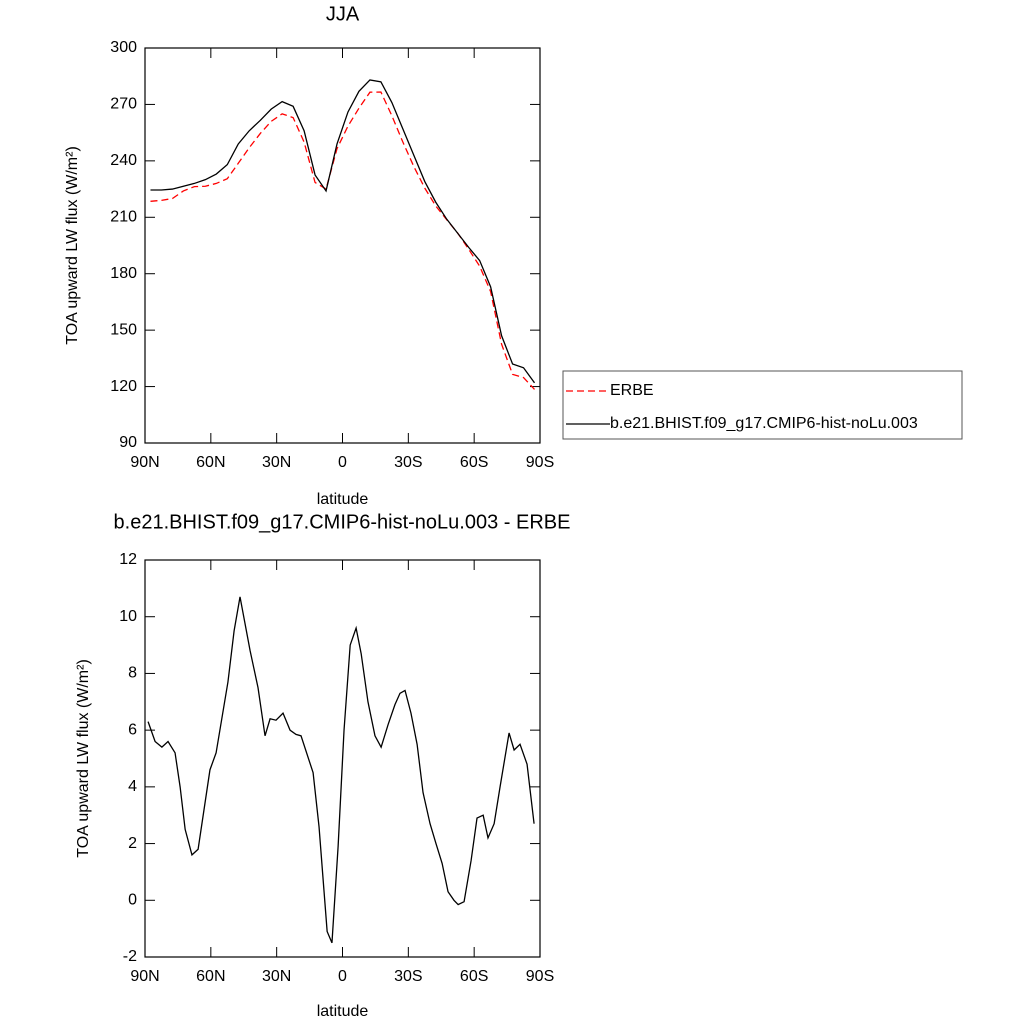 This screenshot has height=1024, width=1024. I want to click on legend-label: ERBE, so click(632, 390).